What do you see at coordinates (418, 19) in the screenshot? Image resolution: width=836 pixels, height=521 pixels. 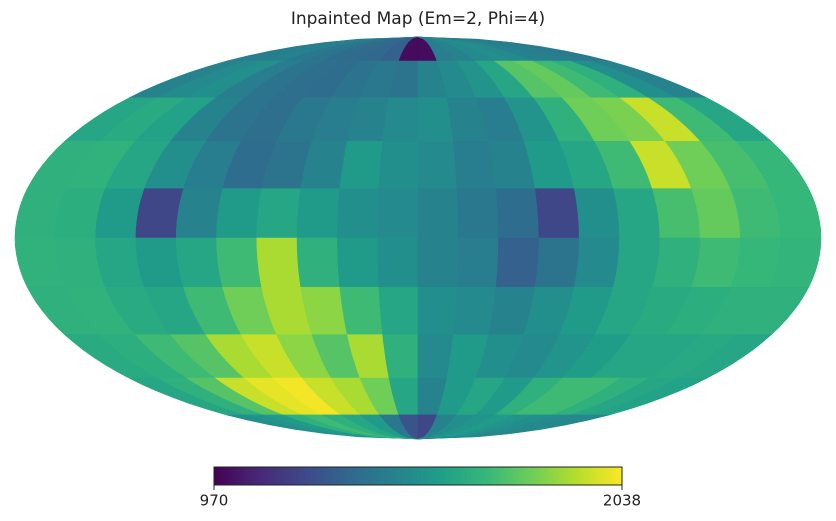 I see `chart-title: Inpainted Map (Em=2, Phi=4)` at bounding box center [418, 19].